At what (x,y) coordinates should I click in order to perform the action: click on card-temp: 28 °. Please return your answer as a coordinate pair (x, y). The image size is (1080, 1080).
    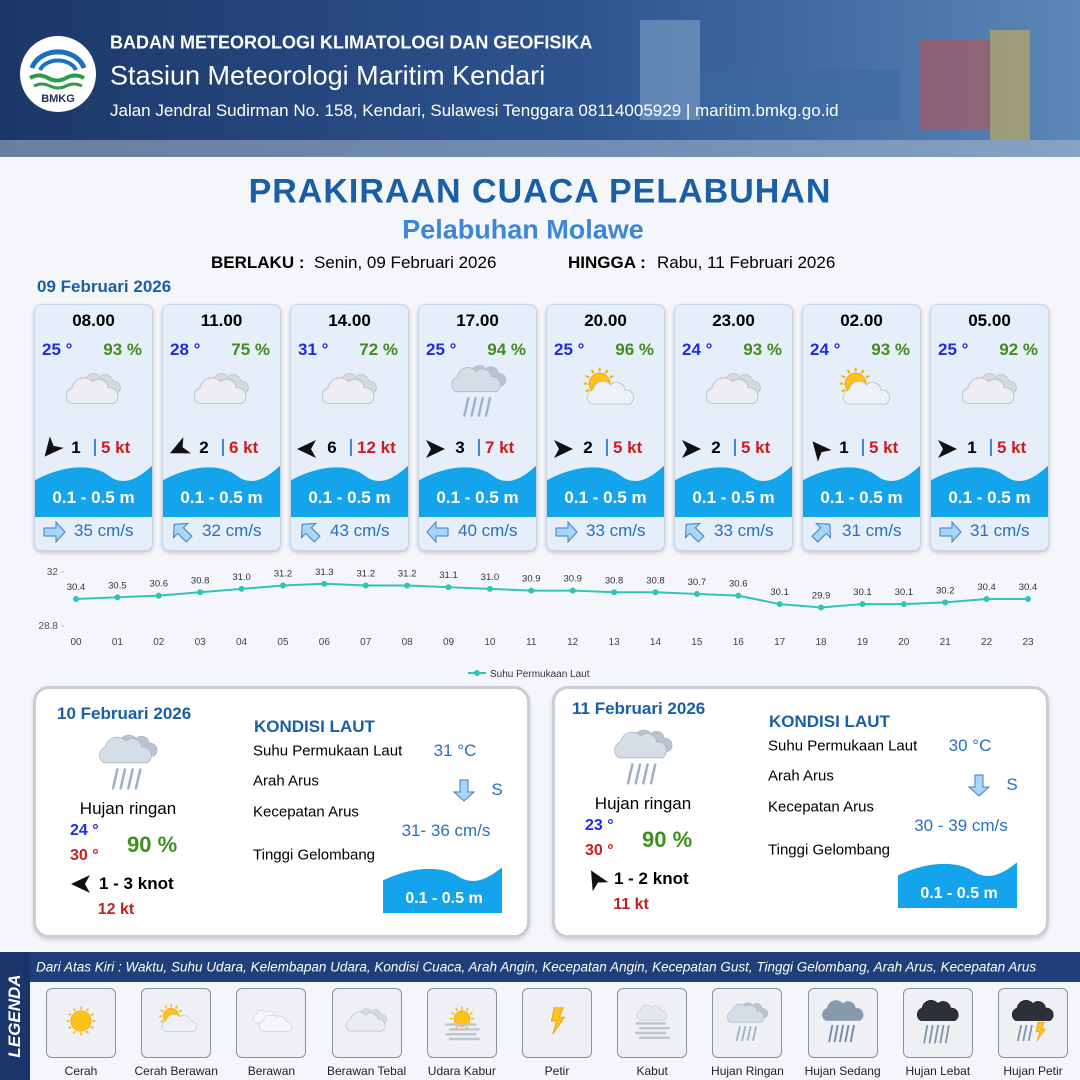
    Looking at the image, I should click on (185, 349).